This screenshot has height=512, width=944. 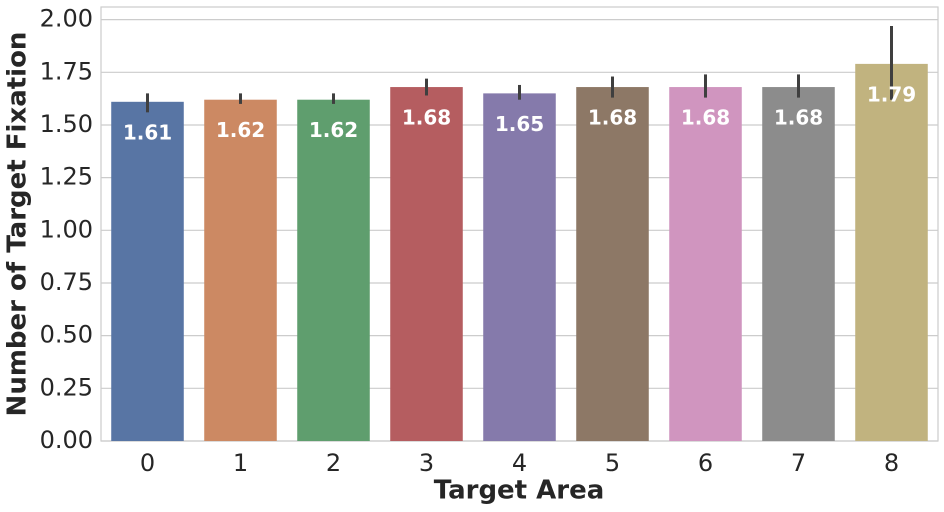 I want to click on y-tick-label: 0.75, so click(x=66, y=282).